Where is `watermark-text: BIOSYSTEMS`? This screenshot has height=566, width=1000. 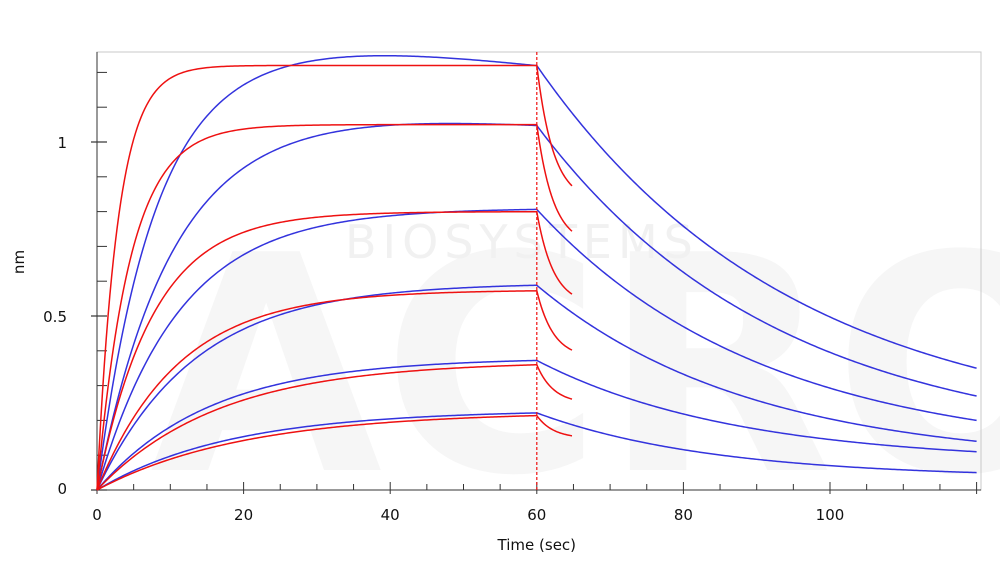
watermark-text: BIOSYSTEMS is located at coordinates (522, 242).